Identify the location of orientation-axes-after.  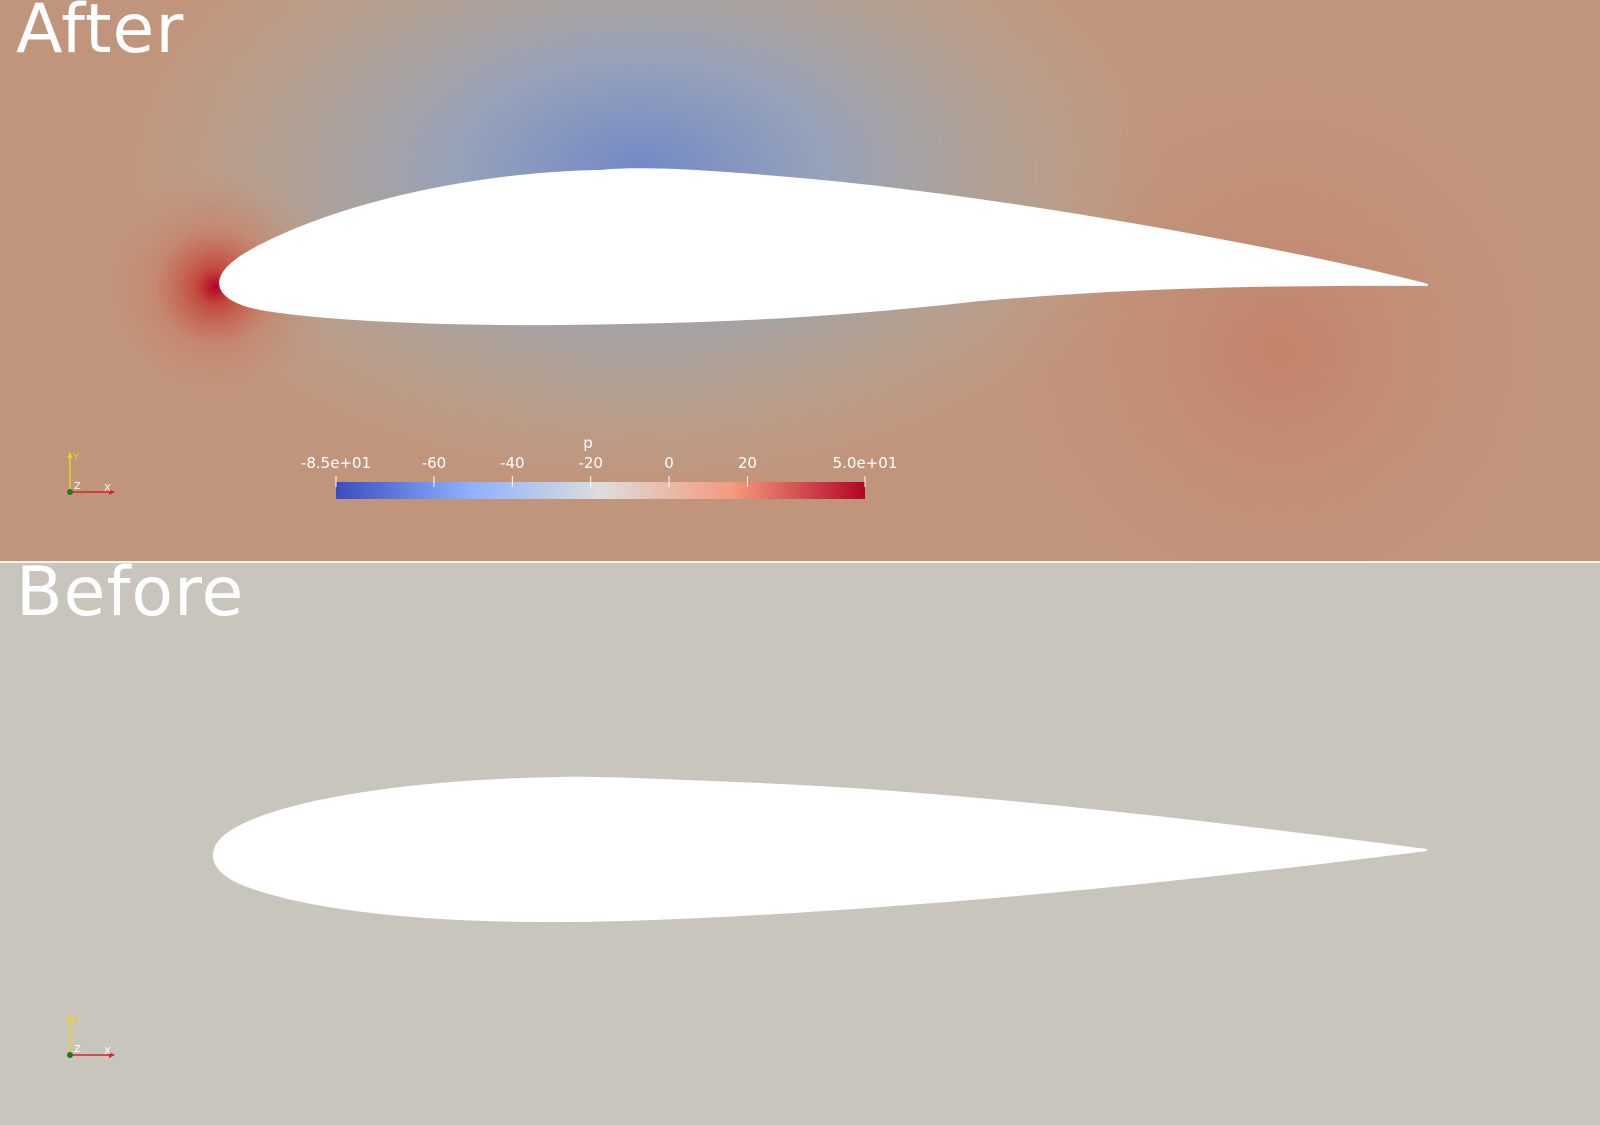
(91, 473).